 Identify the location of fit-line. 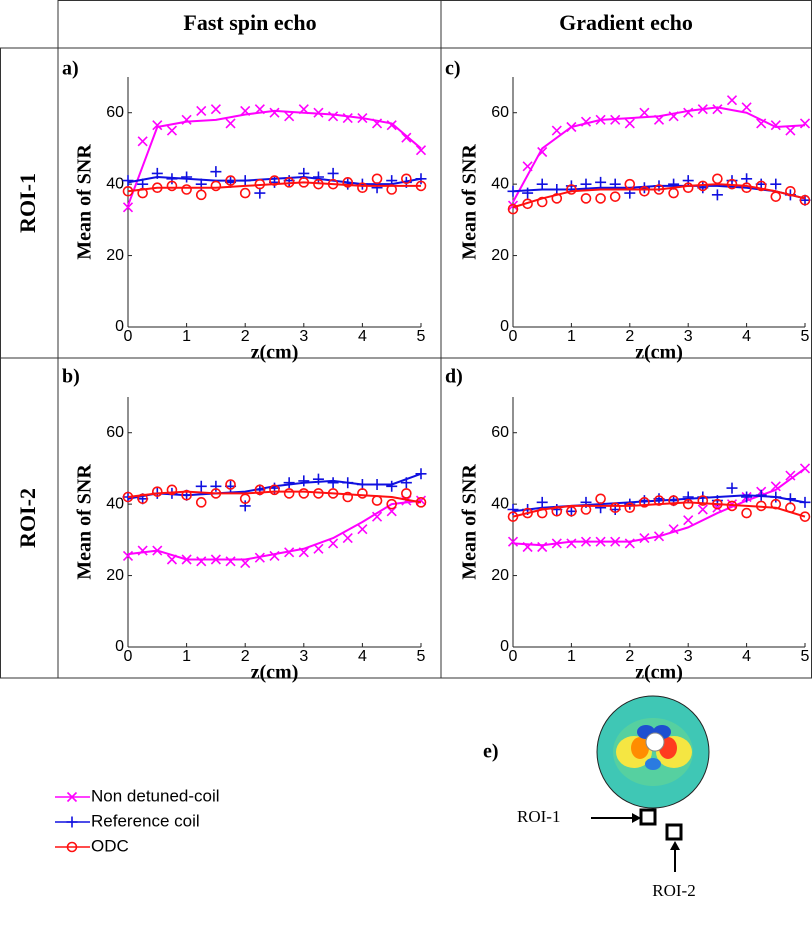
(274, 497).